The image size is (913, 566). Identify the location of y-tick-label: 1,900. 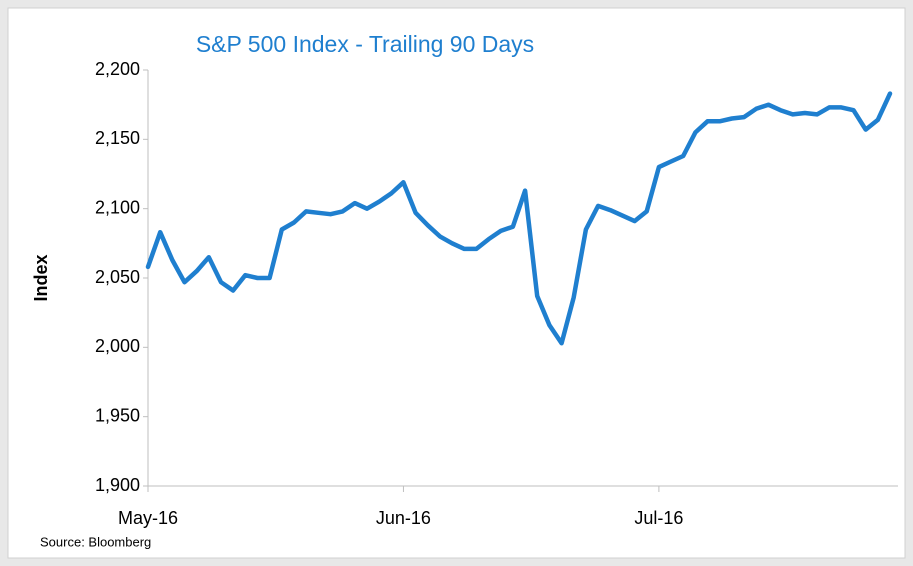
(117, 485).